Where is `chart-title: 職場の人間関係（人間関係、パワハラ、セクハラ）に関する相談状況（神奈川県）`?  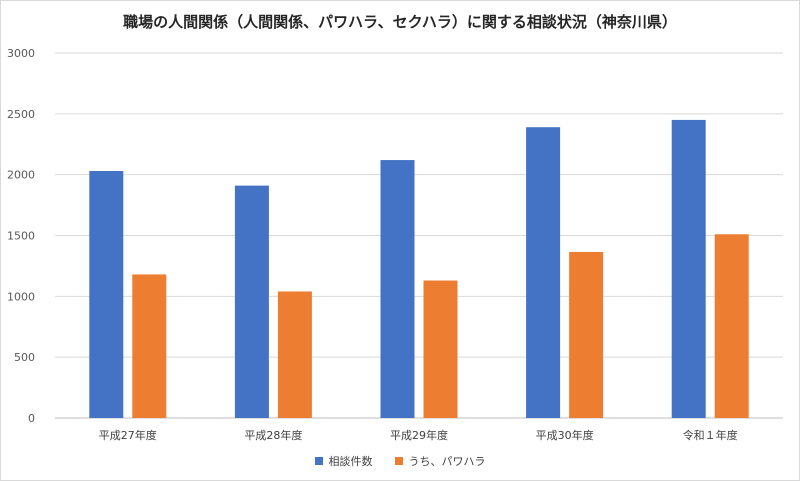
chart-title: 職場の人間関係（人間関係、パワハラ、セクハラ）に関する相談状況（神奈川県） is located at coordinates (400, 22).